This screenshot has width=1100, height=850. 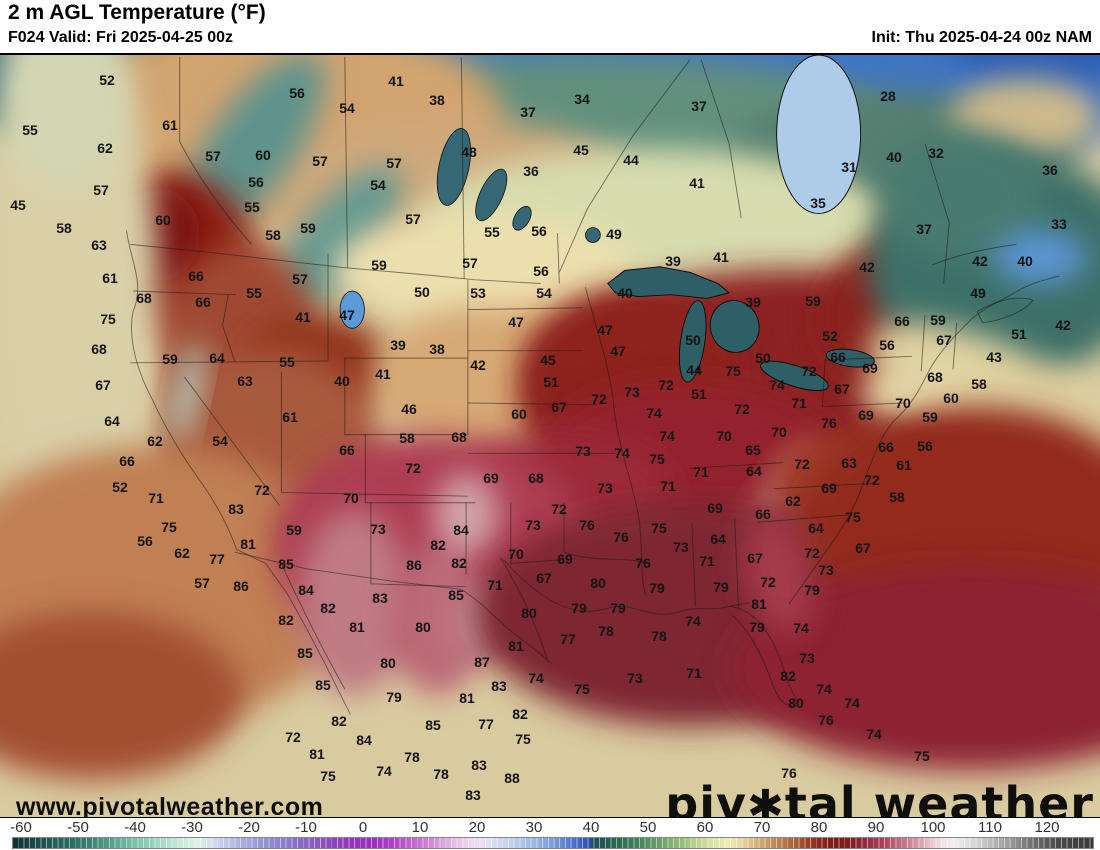 What do you see at coordinates (591, 827) in the screenshot?
I see `colorbar-tick: 40` at bounding box center [591, 827].